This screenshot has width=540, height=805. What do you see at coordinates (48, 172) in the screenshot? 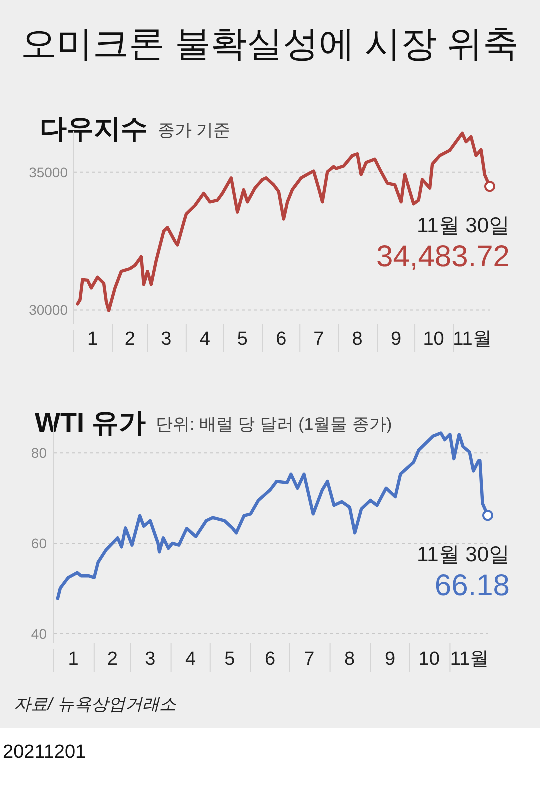
I see `y-tick-label: 35000` at bounding box center [48, 172].